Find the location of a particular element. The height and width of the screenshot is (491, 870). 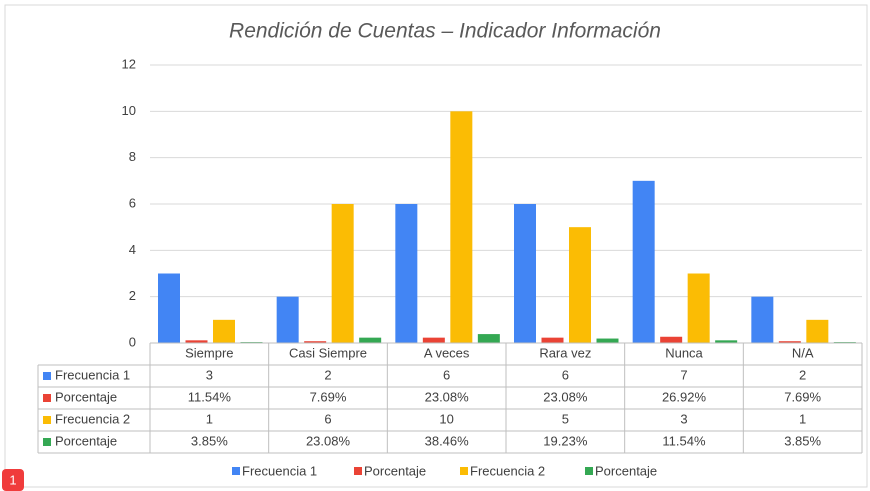

legend-label: Frecuencia 2 is located at coordinates (507, 470).